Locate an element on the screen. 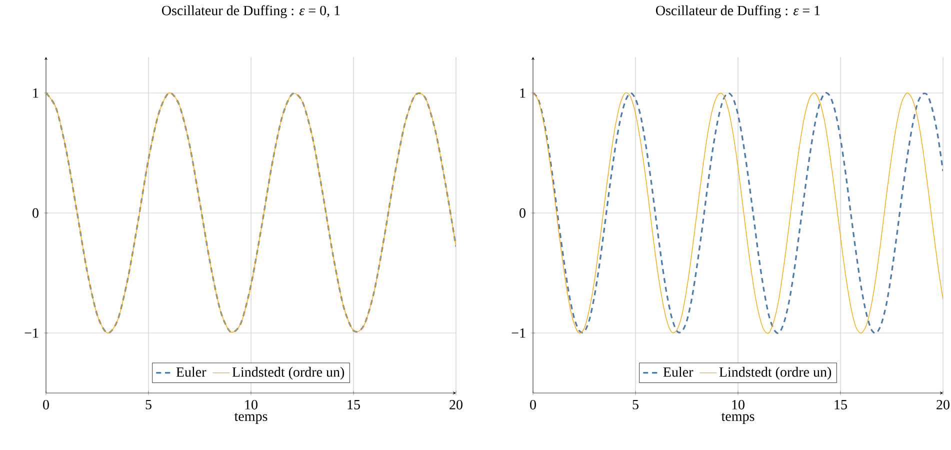  chart-title: Oscillateur de Duffing : ε = 0, 1 is located at coordinates (251, 11).